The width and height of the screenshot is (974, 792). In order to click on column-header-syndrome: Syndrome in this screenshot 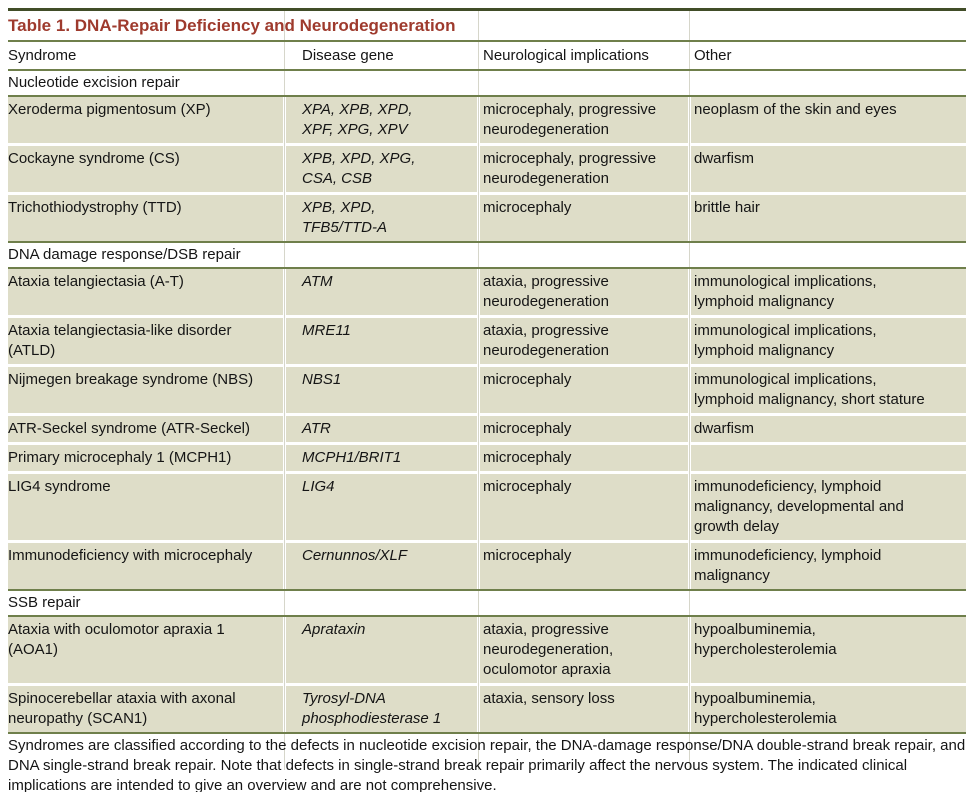, I will do `click(42, 55)`.